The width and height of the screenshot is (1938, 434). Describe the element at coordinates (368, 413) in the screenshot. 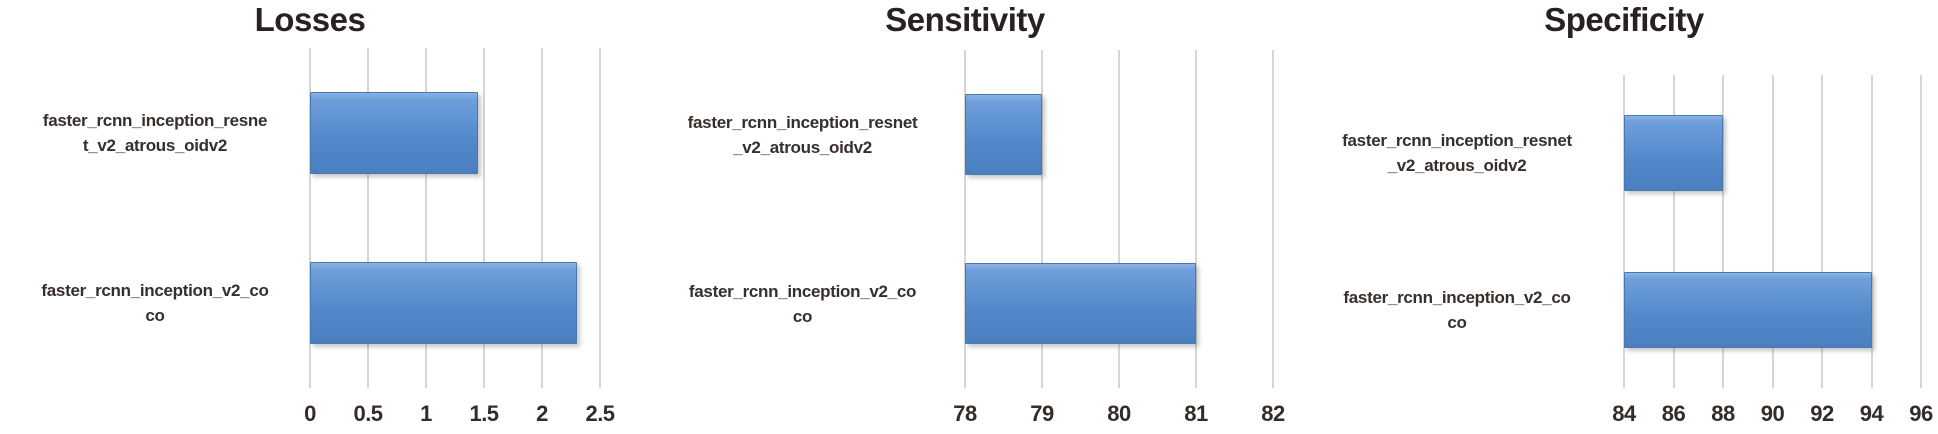

I see `x-tick-label: 0.5` at that location.